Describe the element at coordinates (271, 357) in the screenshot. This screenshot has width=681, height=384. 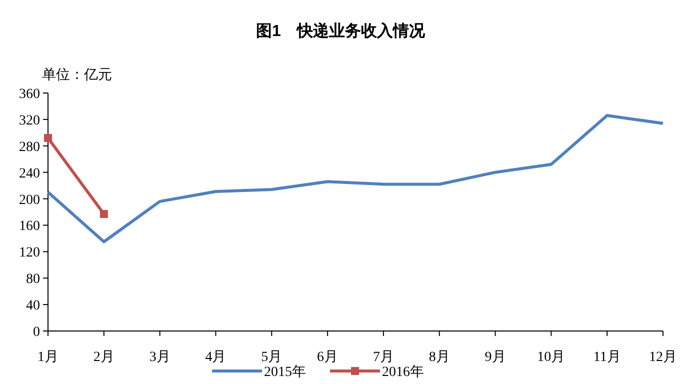
I see `x-tick-label: 5月` at that location.